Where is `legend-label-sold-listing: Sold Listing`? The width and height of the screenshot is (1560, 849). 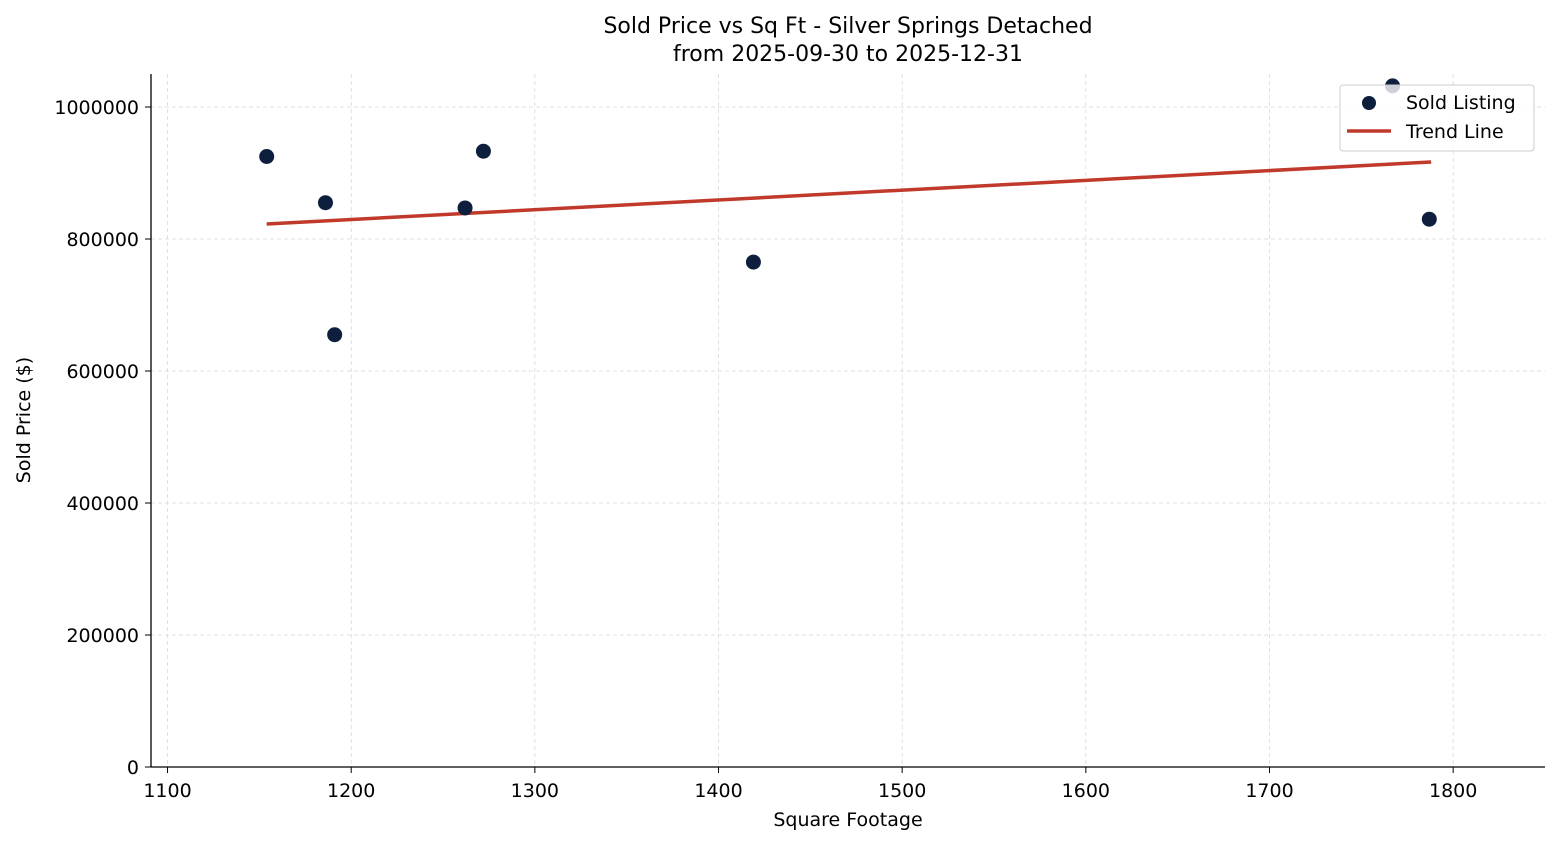 legend-label-sold-listing: Sold Listing is located at coordinates (1461, 103).